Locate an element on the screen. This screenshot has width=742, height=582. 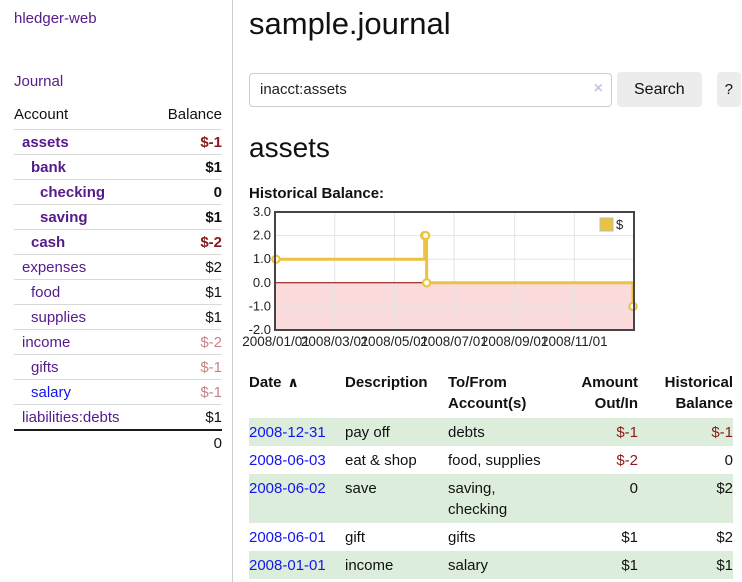
account-row: expenses $2 is located at coordinates (118, 267).